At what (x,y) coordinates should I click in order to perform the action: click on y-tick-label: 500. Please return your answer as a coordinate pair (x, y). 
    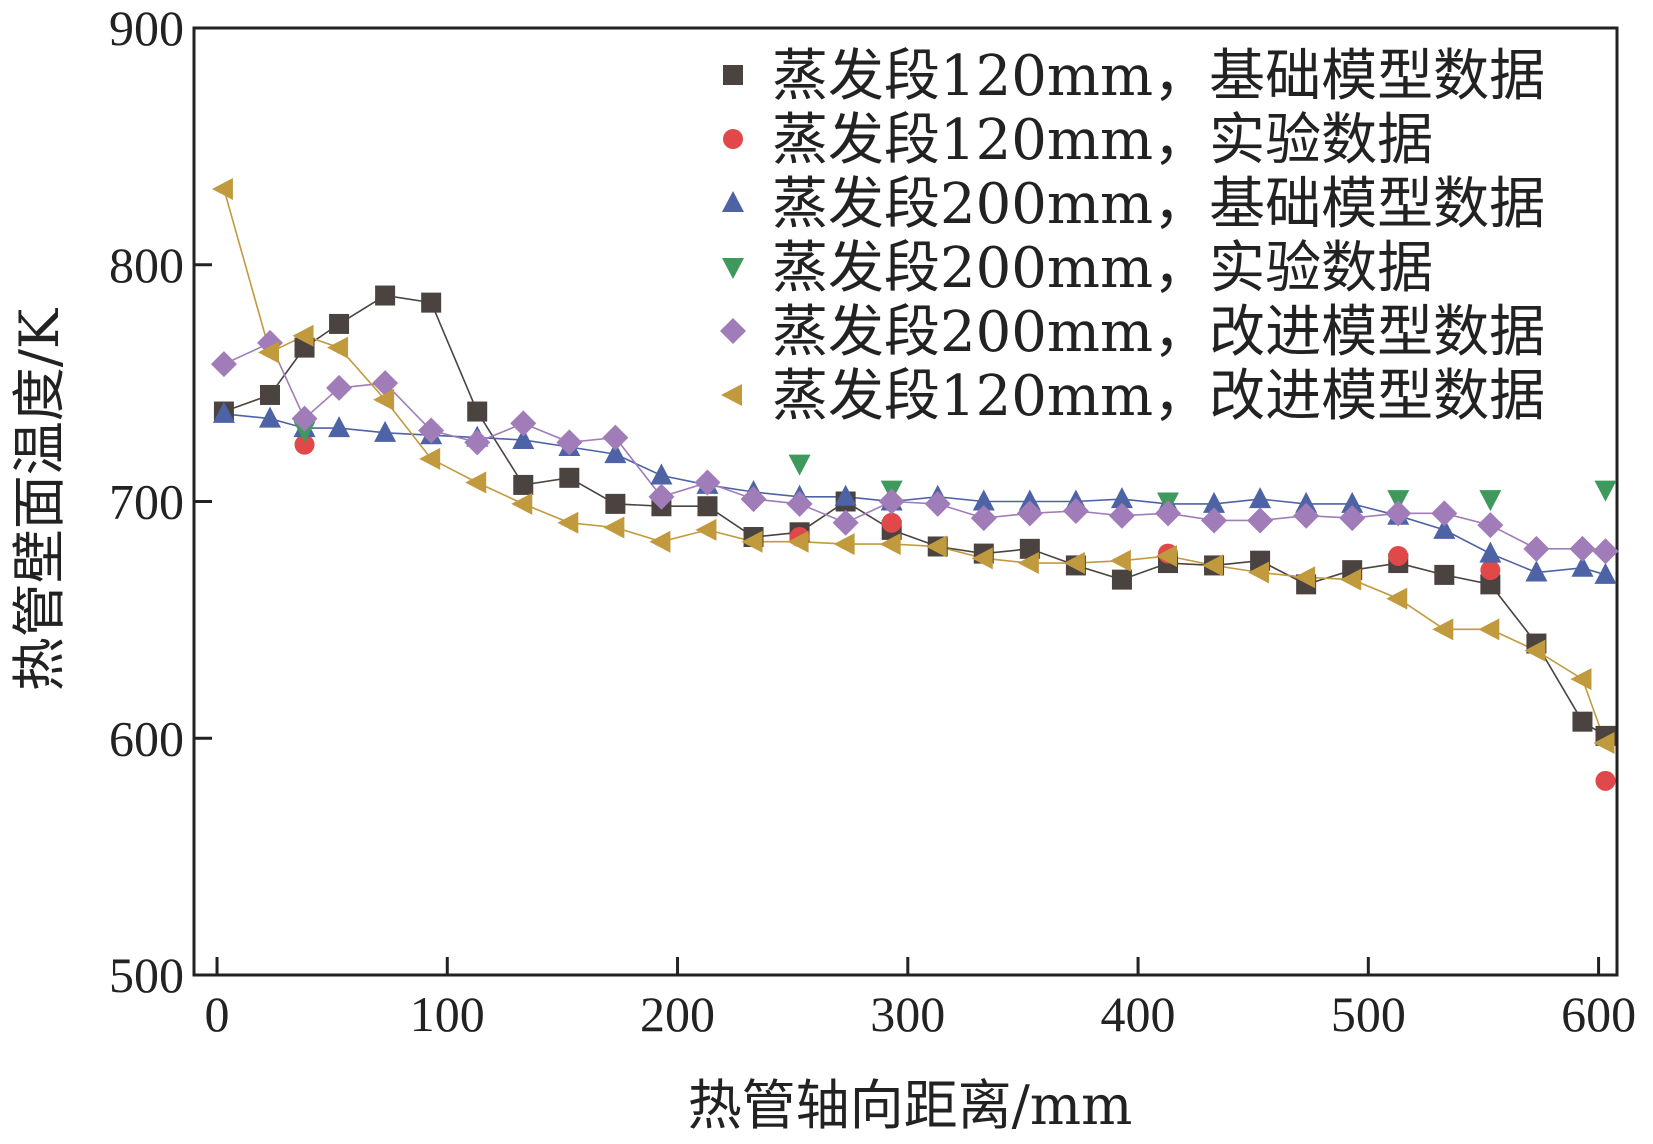
    Looking at the image, I should click on (146, 975).